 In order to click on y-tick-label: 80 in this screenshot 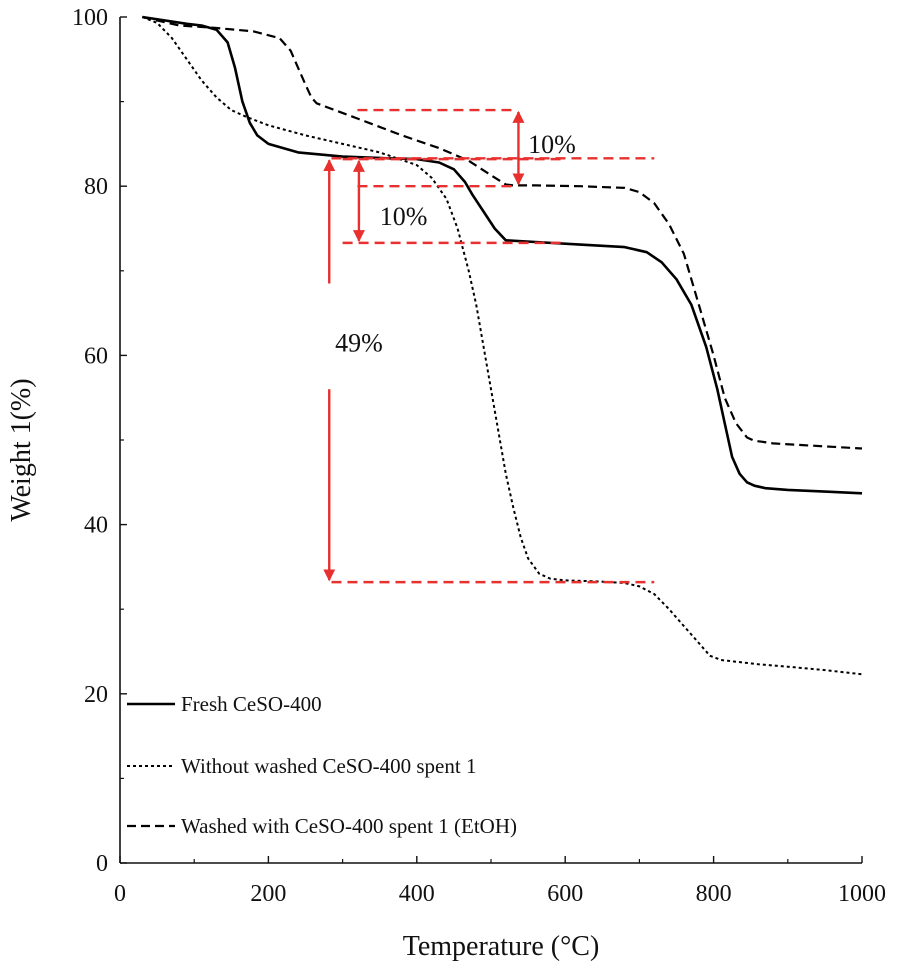, I will do `click(96, 187)`.